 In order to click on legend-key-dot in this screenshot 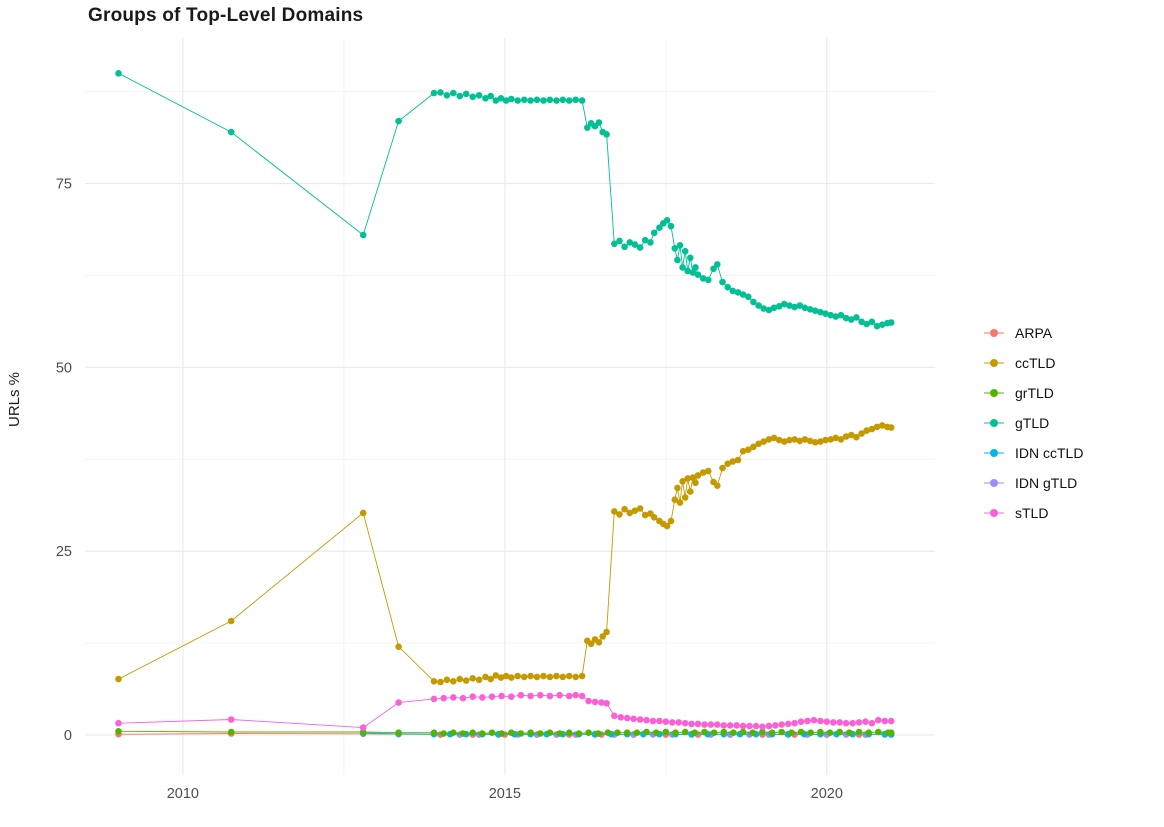, I will do `click(994, 483)`.